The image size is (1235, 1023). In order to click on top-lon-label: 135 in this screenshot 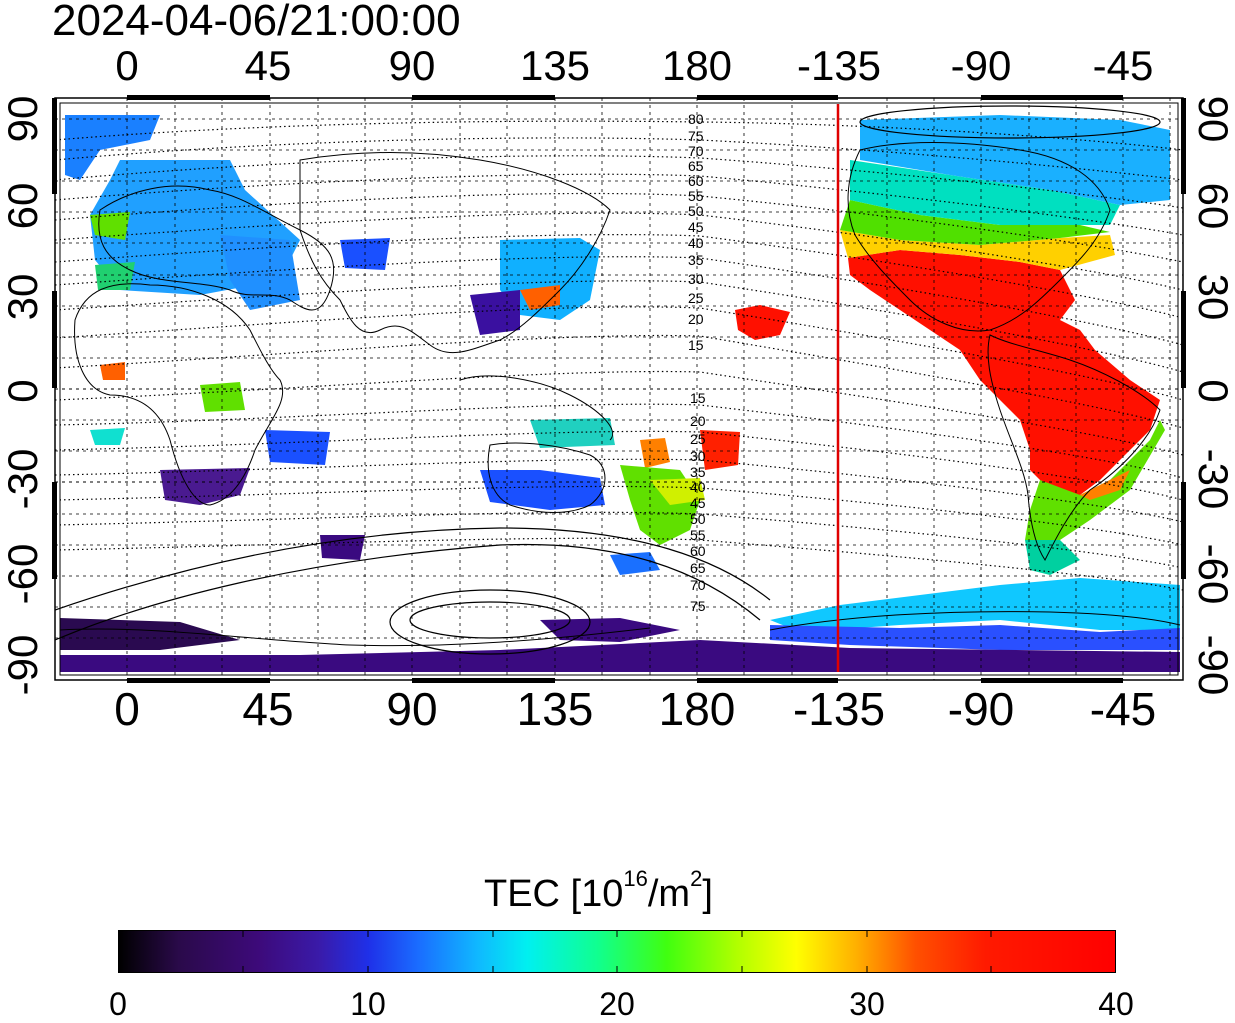, I will do `click(555, 65)`.